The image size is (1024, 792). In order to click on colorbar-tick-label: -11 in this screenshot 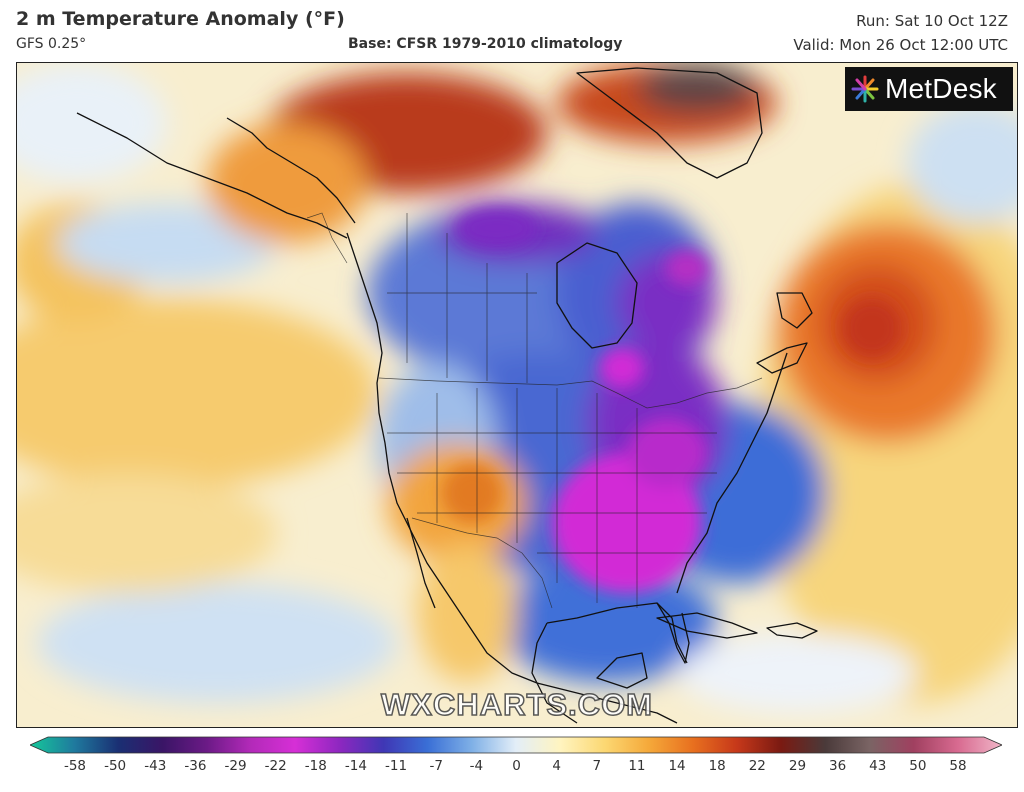, I will do `click(396, 766)`.